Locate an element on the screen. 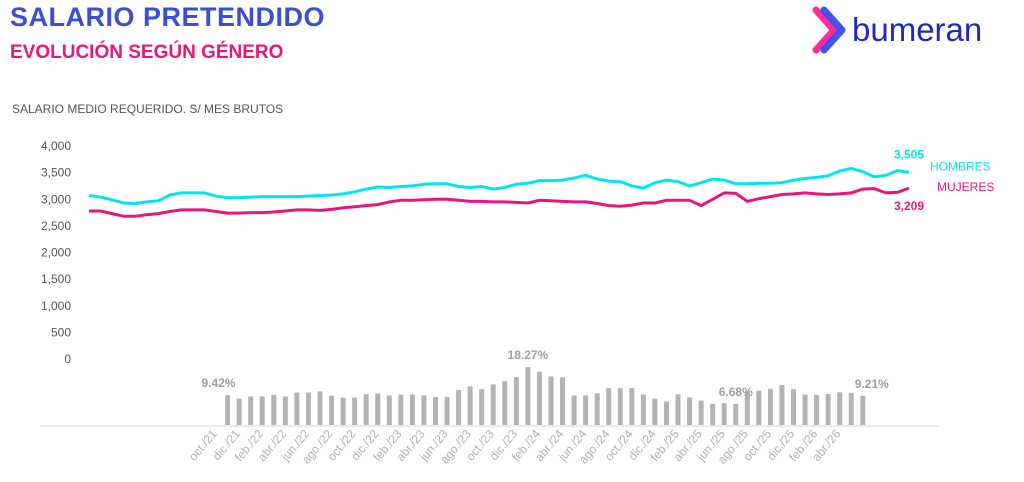 This screenshot has width=1024, height=482. y-tick-label: 2,000 is located at coordinates (56, 253).